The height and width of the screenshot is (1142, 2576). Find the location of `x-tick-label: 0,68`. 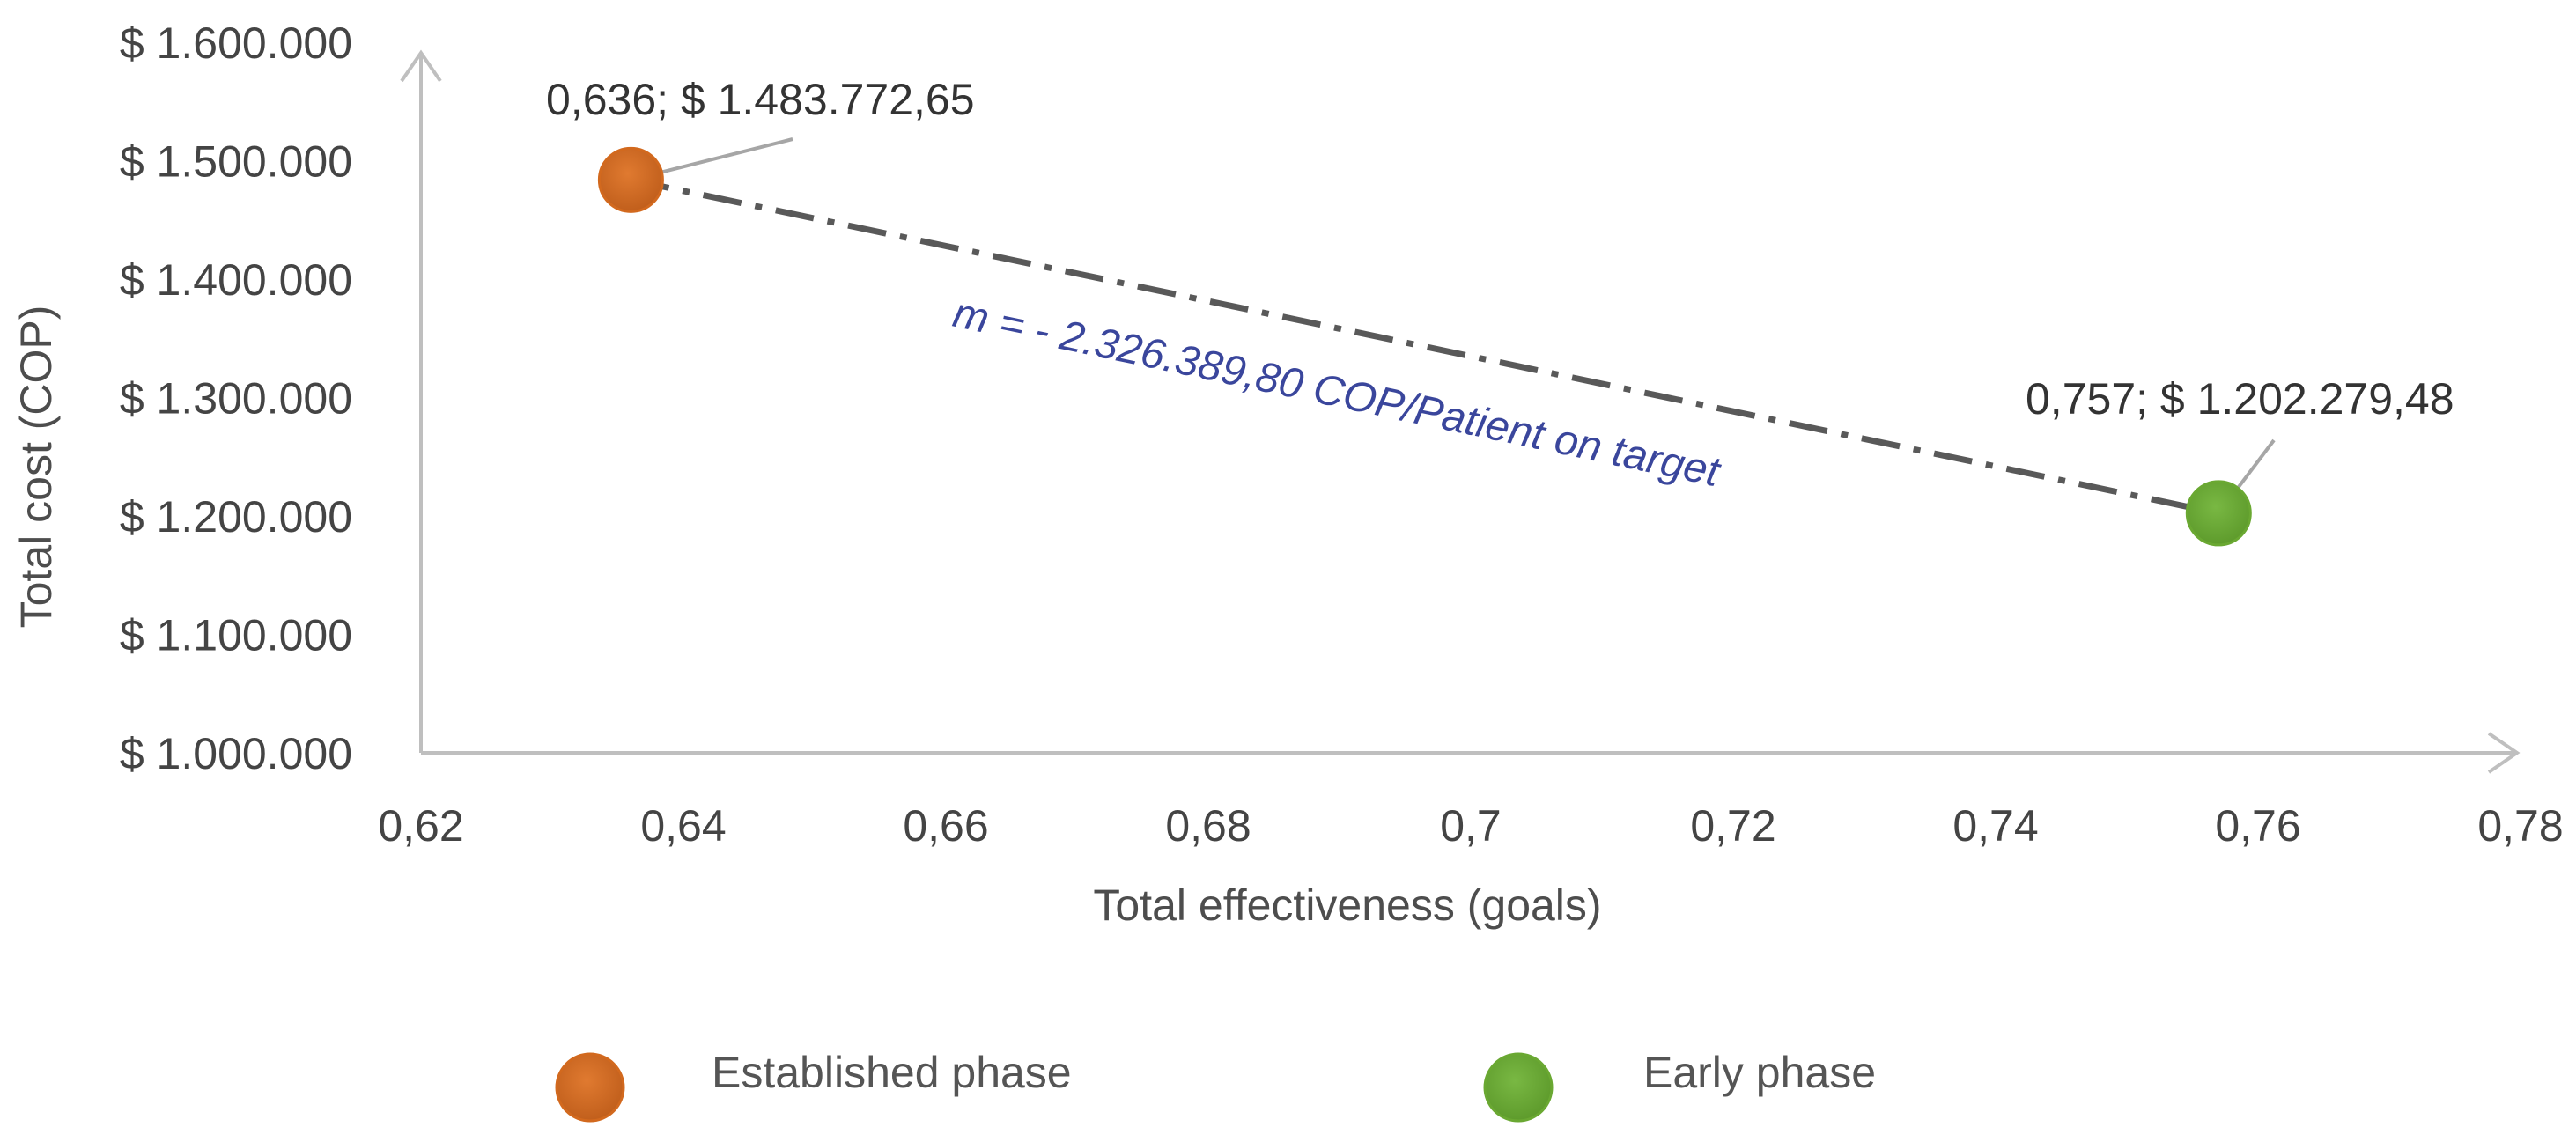

x-tick-label: 0,68 is located at coordinates (1208, 826).